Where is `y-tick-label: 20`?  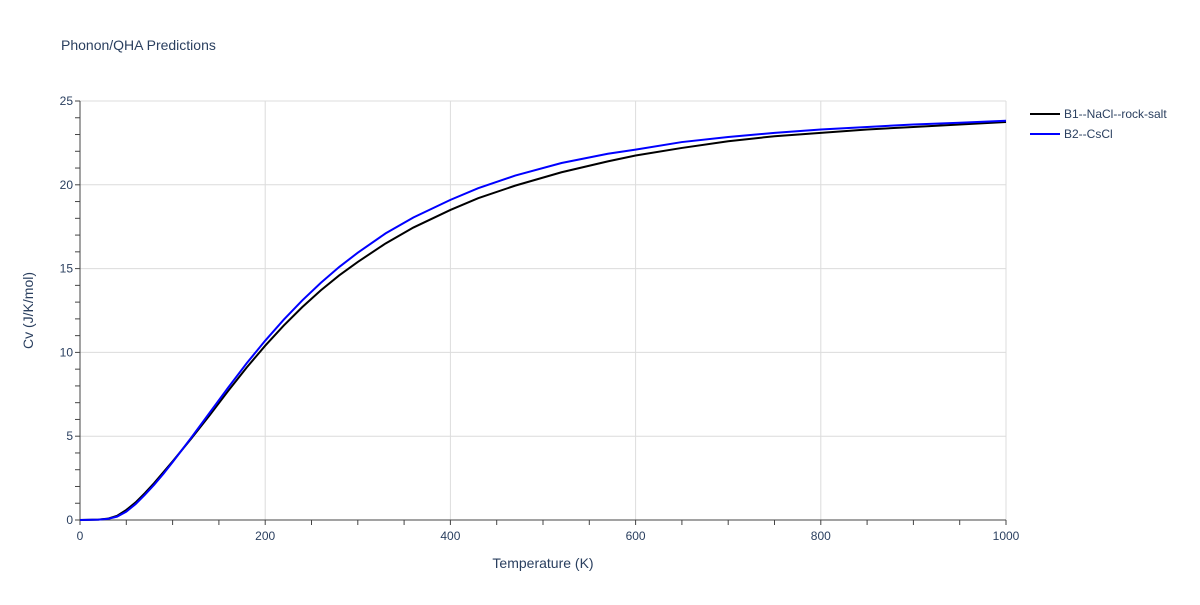
y-tick-label: 20 is located at coordinates (67, 185).